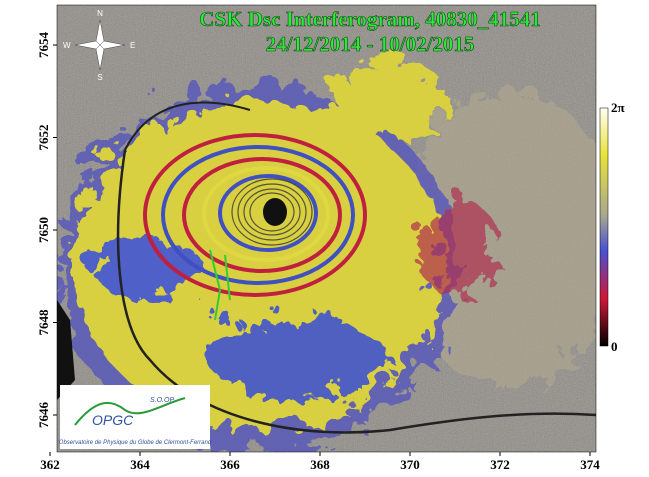 The image size is (649, 477). What do you see at coordinates (99, 77) in the screenshot?
I see `compass-letter: S` at bounding box center [99, 77].